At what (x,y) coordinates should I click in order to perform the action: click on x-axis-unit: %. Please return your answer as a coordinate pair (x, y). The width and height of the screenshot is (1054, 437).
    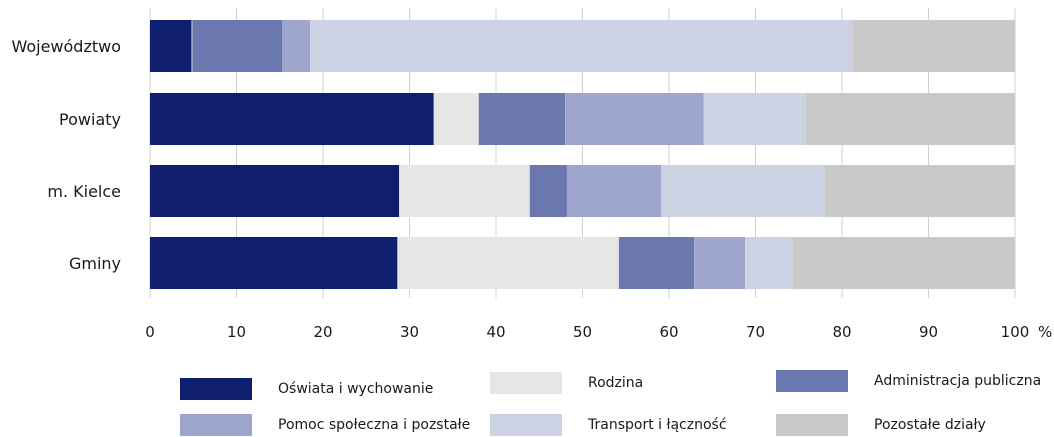
    Looking at the image, I should click on (1045, 332).